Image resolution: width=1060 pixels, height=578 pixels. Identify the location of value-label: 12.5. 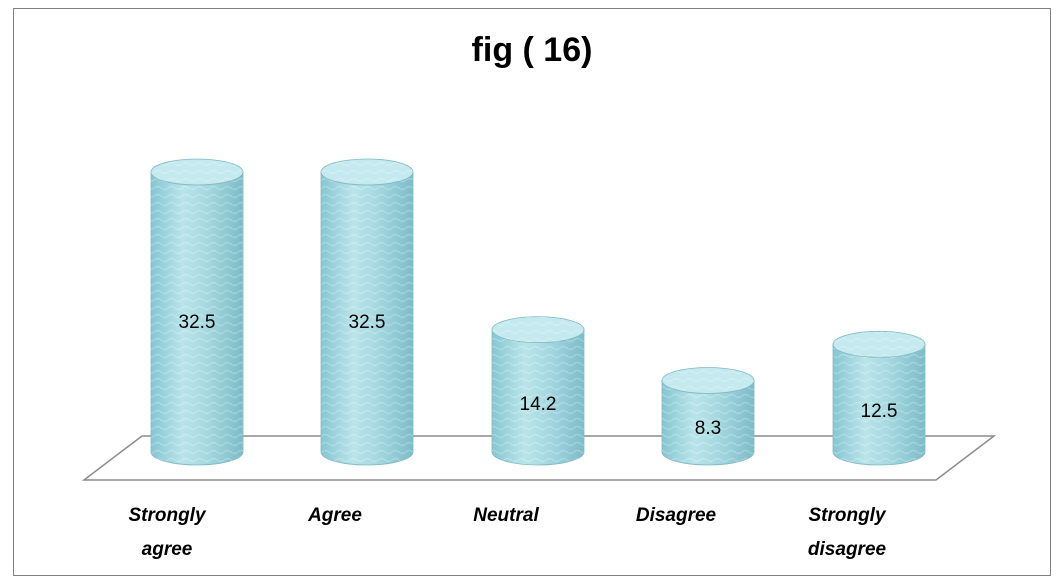
(879, 411).